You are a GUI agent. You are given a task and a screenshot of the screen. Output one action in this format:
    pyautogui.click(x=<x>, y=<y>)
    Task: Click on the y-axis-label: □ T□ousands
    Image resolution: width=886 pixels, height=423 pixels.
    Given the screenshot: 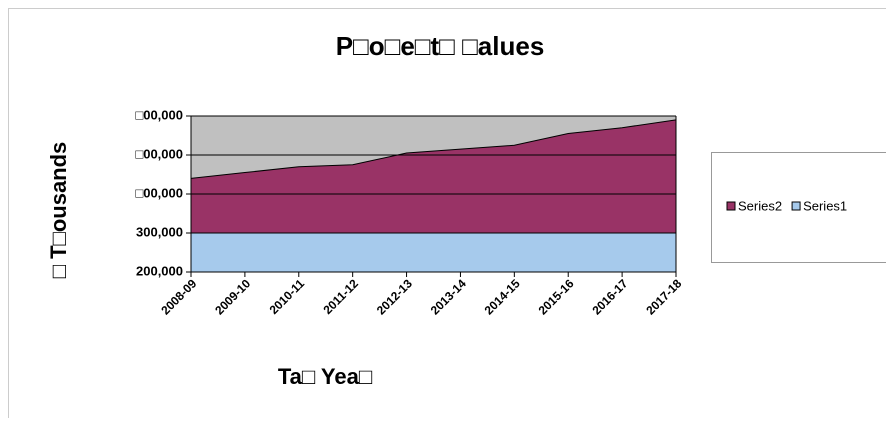 What is the action you would take?
    pyautogui.click(x=58, y=210)
    